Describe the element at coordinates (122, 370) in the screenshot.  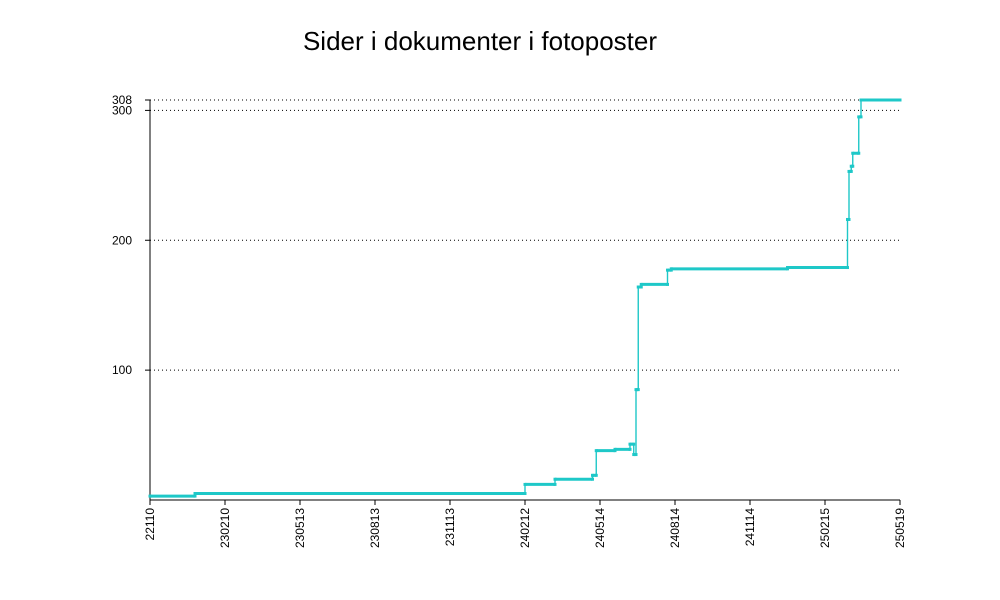
I see `y-tick-label: 100` at that location.